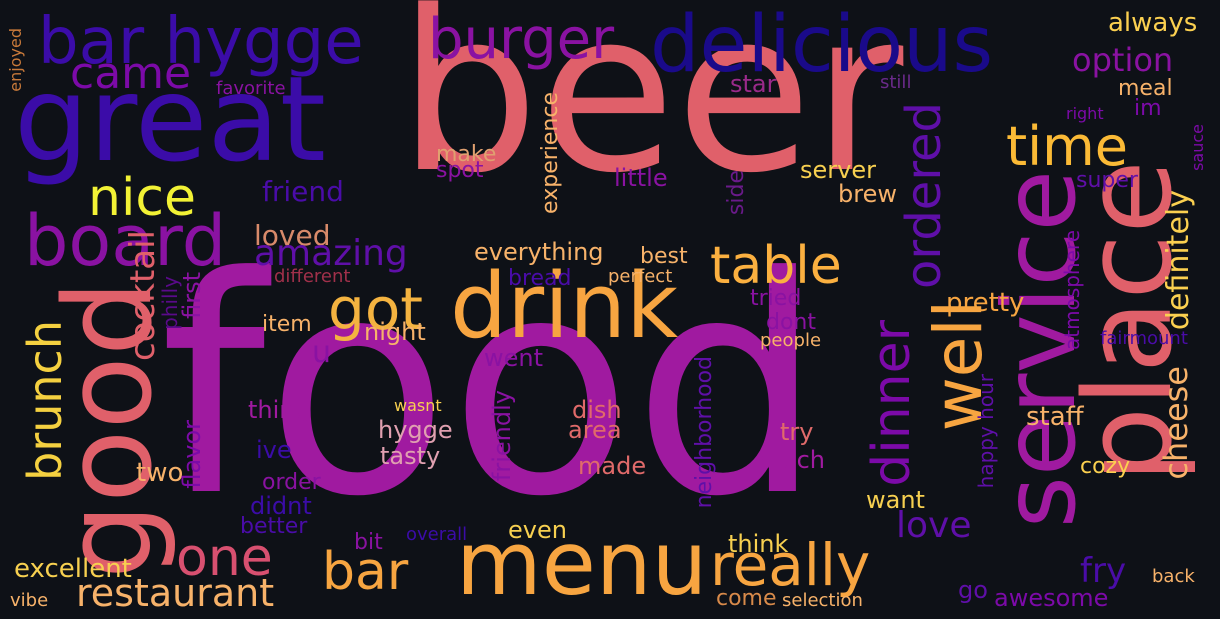 This screenshot has width=1220, height=619. What do you see at coordinates (281, 506) in the screenshot?
I see `word-didnt: didnt` at bounding box center [281, 506].